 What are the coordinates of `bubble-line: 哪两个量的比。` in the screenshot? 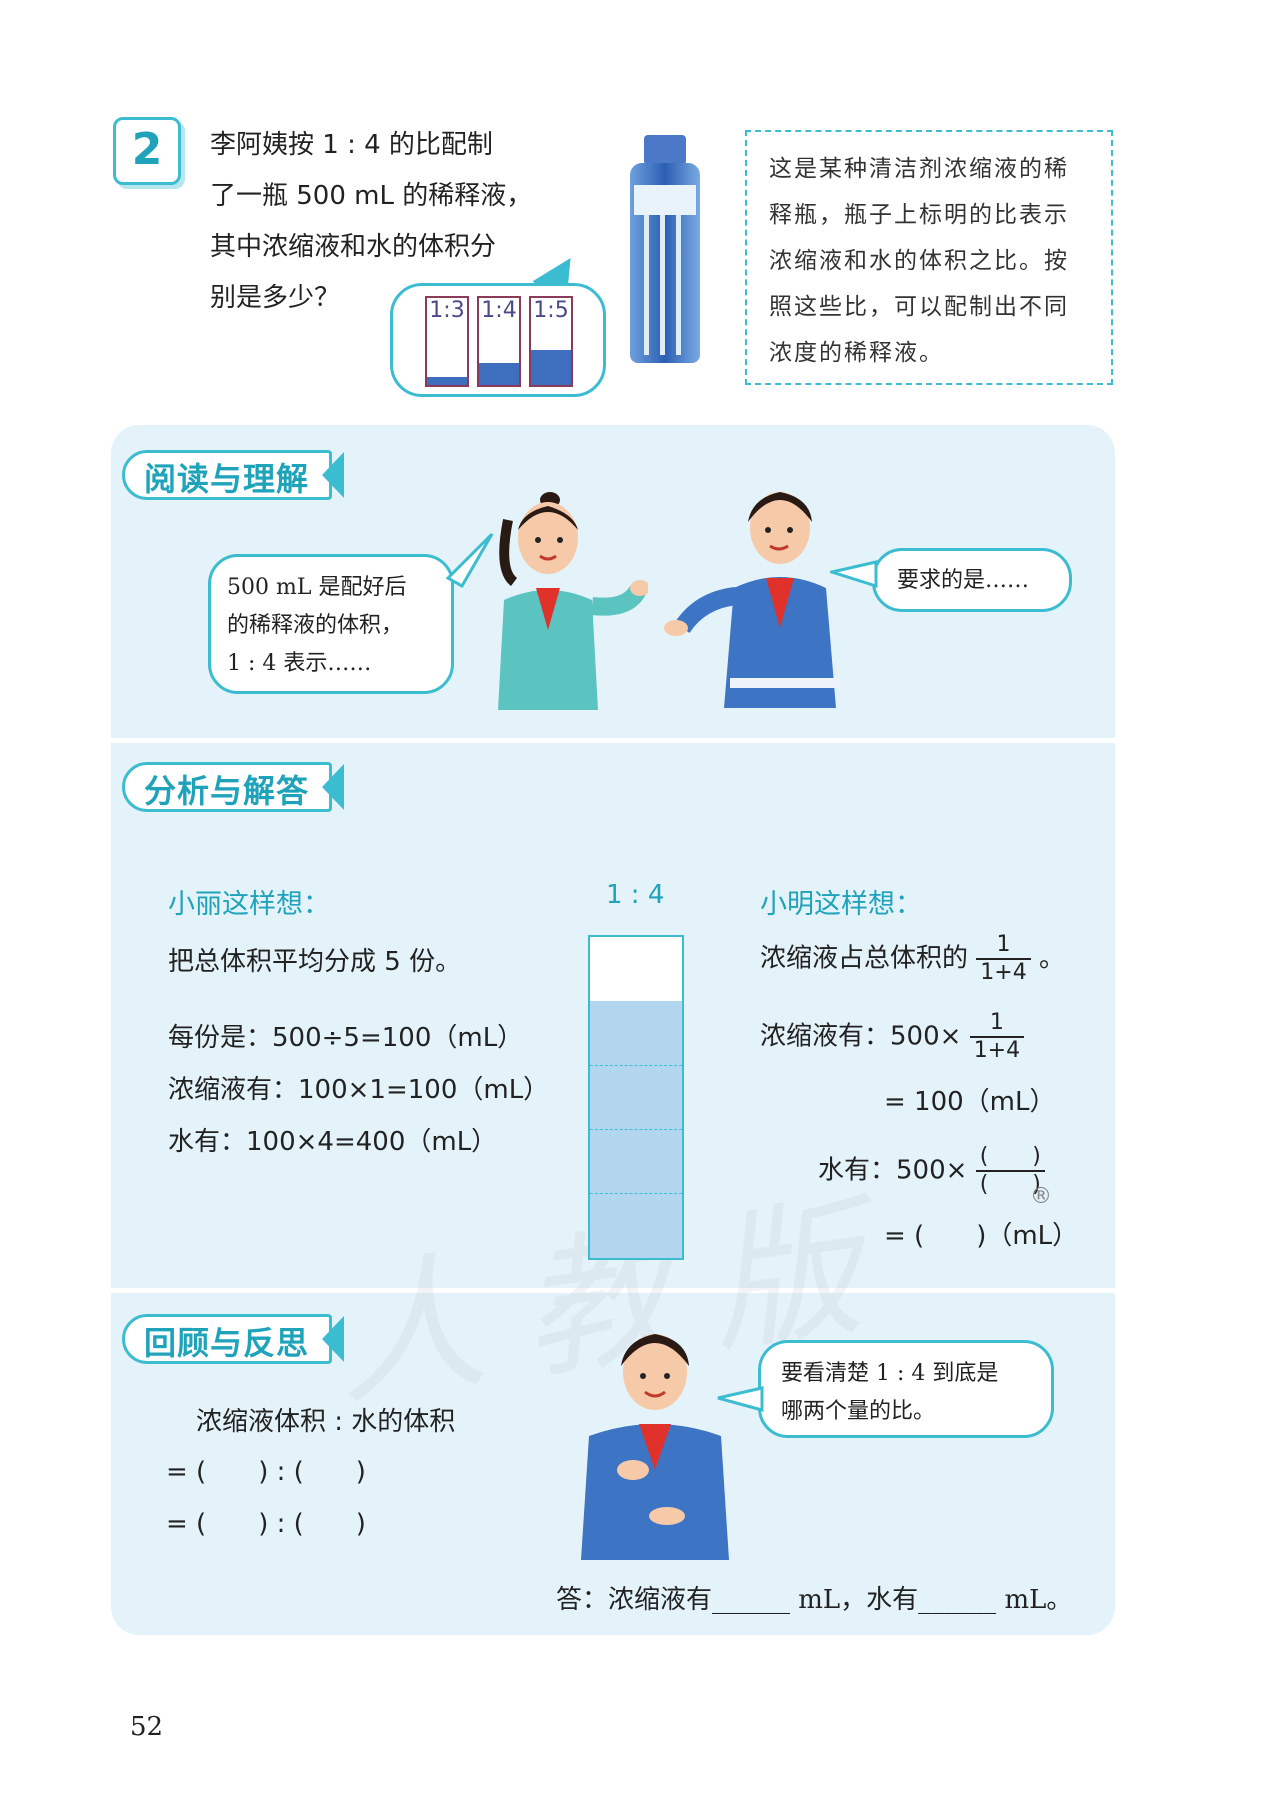 It's located at (858, 1411).